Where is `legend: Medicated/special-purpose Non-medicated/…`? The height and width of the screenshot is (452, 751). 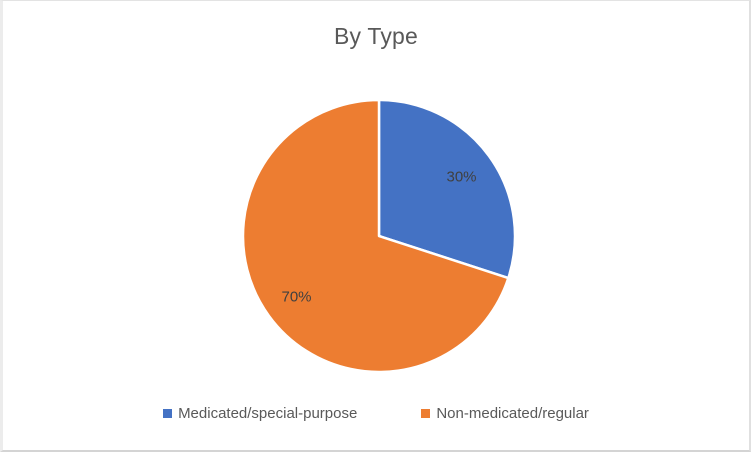 legend: Medicated/special-purpose Non-medicated/… is located at coordinates (376, 413).